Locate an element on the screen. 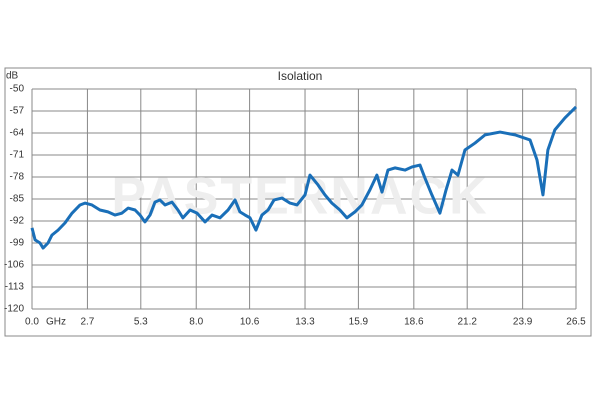  x-tick-label: 5.3 is located at coordinates (141, 322).